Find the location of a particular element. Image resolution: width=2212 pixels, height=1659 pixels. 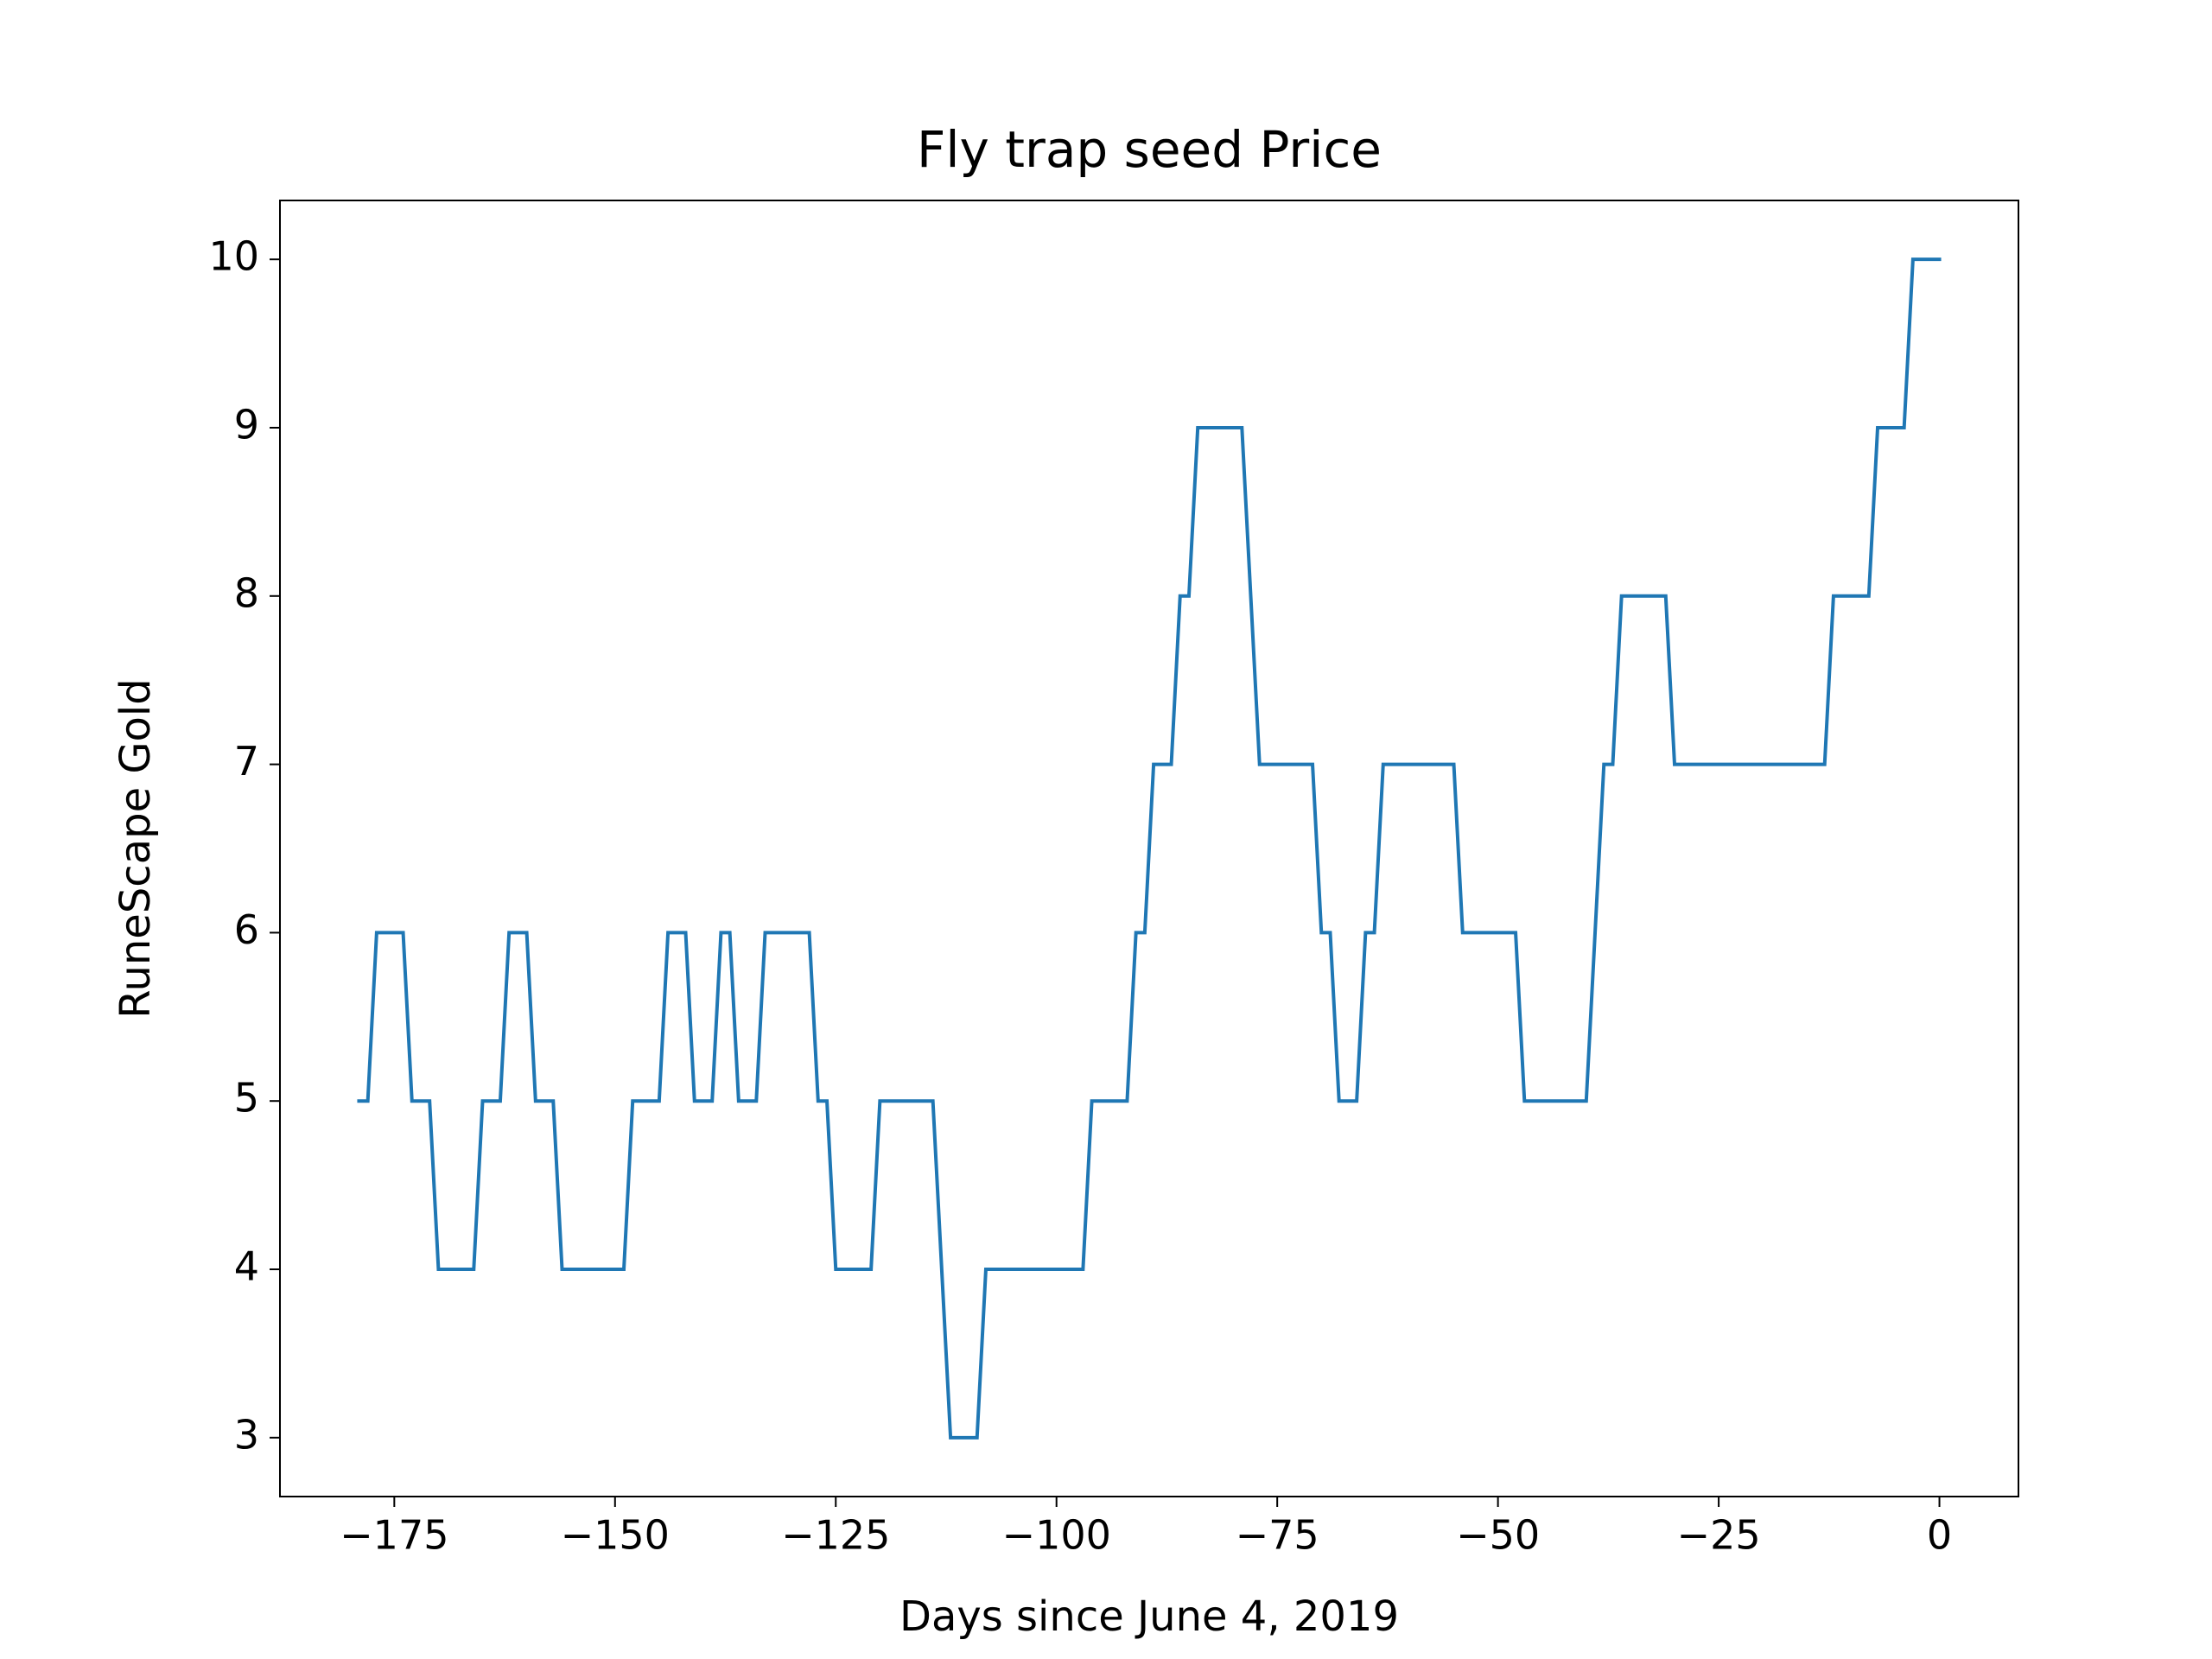

x-axis-label: Days since June 4, 2019 is located at coordinates (1149, 1616).